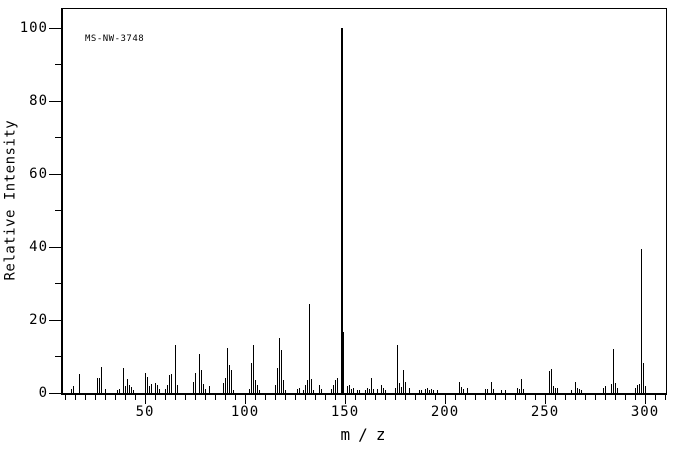 This screenshot has height=455, width=676. What do you see at coordinates (43, 393) in the screenshot?
I see `y-tick-label: 0` at bounding box center [43, 393].